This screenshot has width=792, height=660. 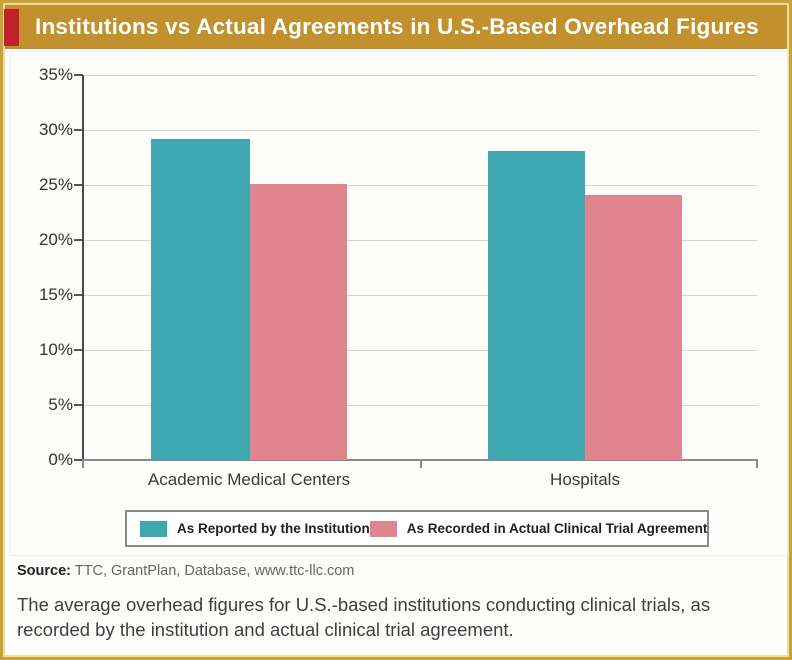 I want to click on y-axis-label: 10%, so click(x=55, y=349).